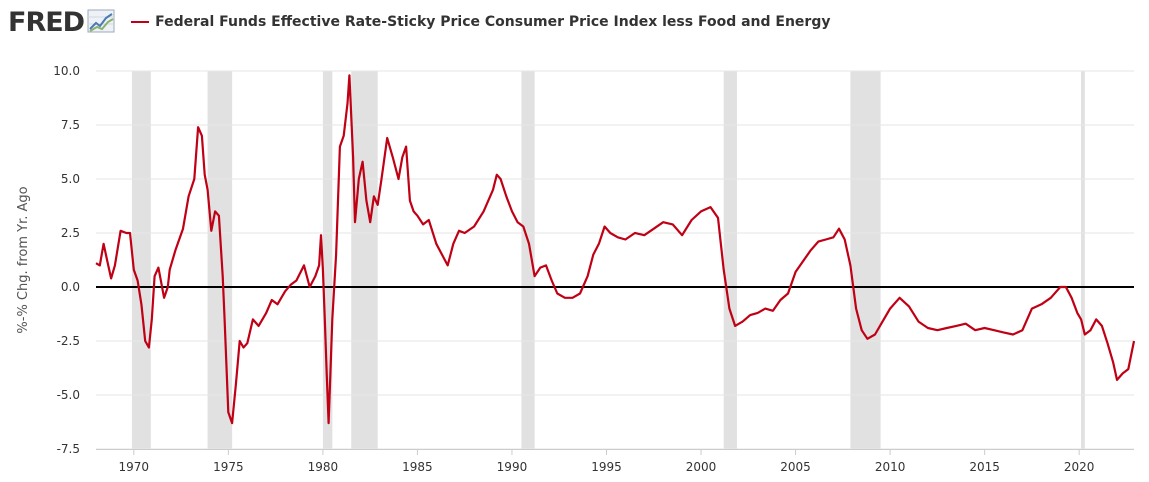  I want to click on x-tick-label: 2010, so click(890, 467).